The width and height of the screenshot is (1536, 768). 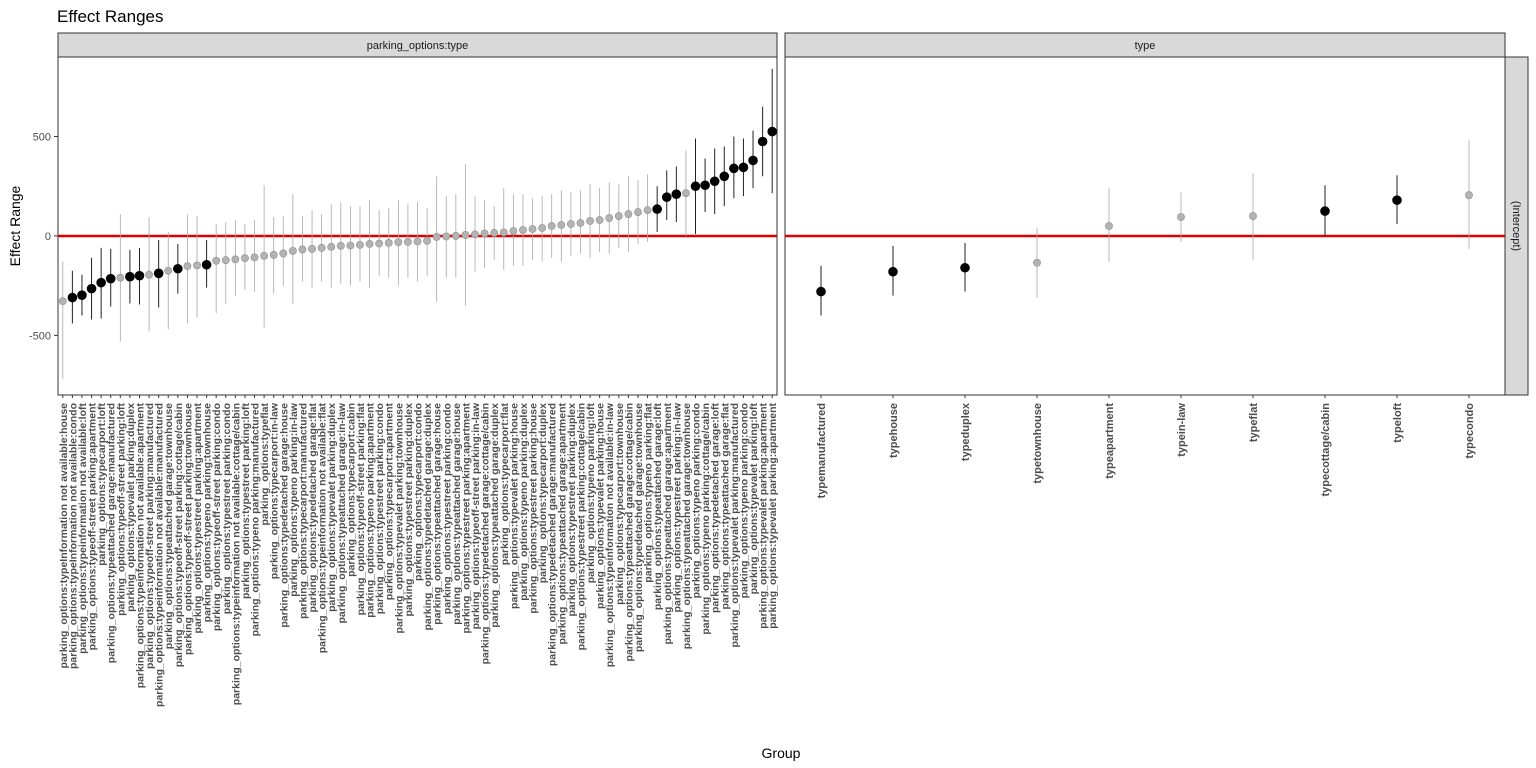 What do you see at coordinates (822, 450) in the screenshot?
I see `x-tick-label: typemanufactured` at bounding box center [822, 450].